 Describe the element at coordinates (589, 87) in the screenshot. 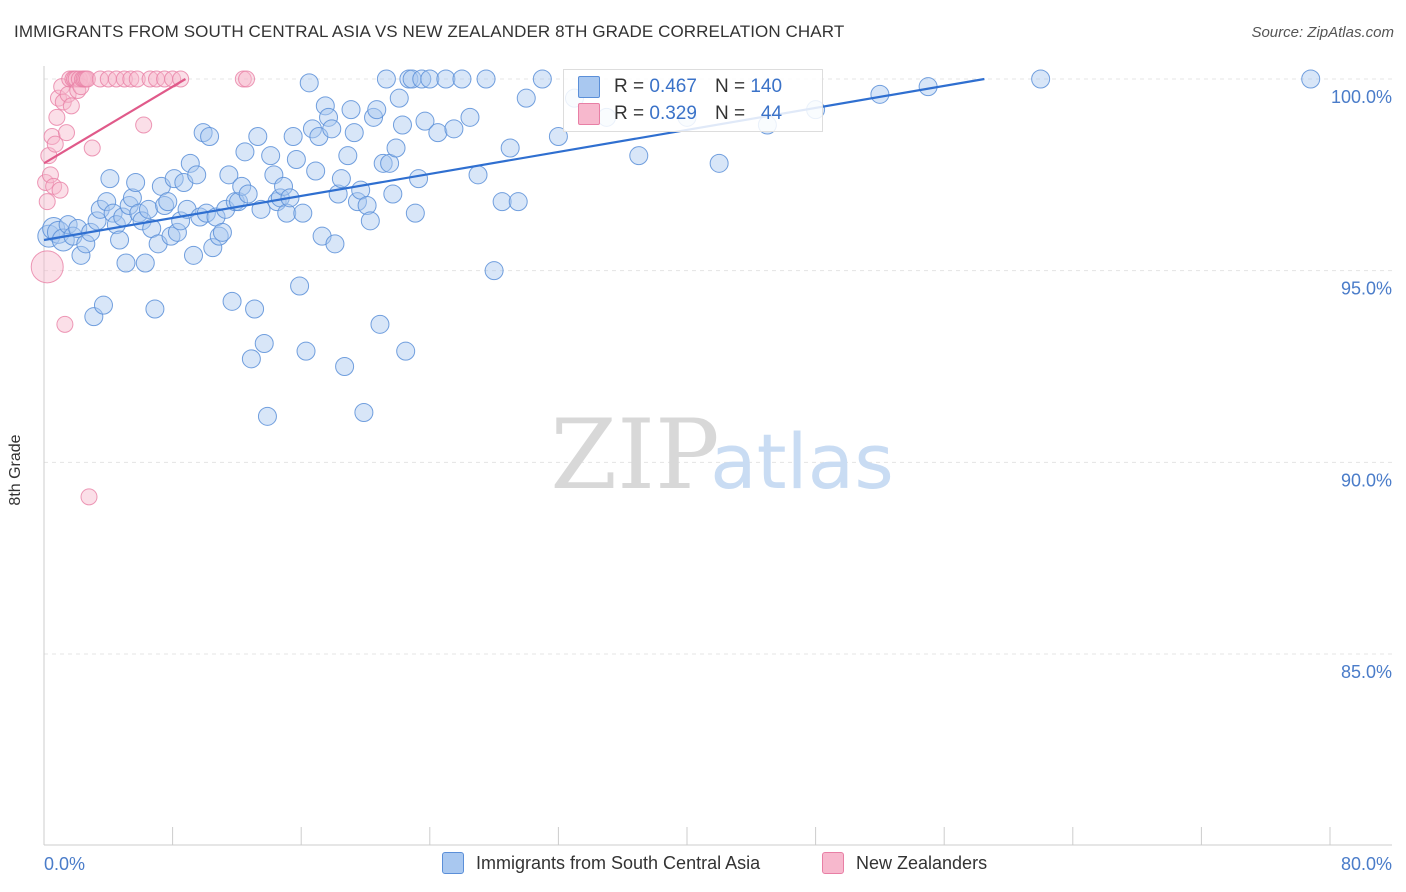

I see `stats-swatch-blue` at that location.